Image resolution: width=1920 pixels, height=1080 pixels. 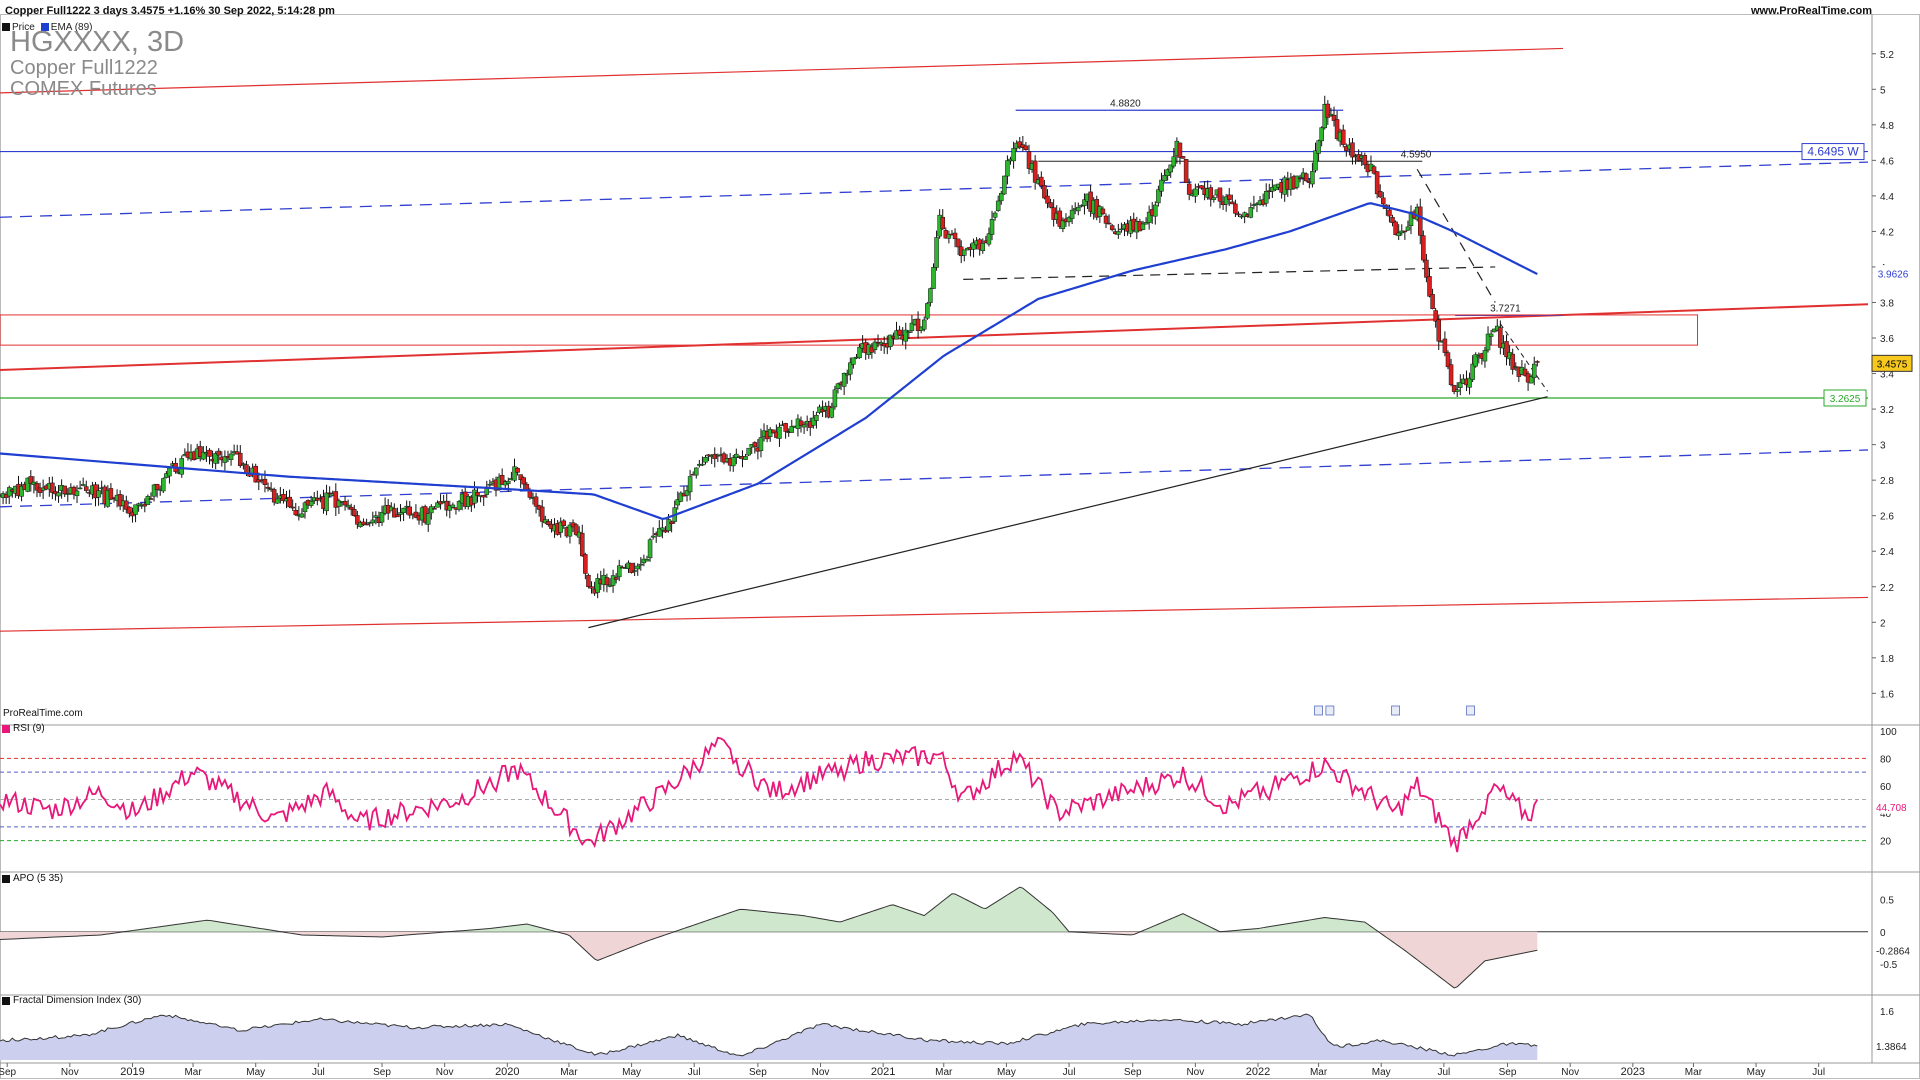 What do you see at coordinates (934, 614) in the screenshot?
I see `lower-channel-line` at bounding box center [934, 614].